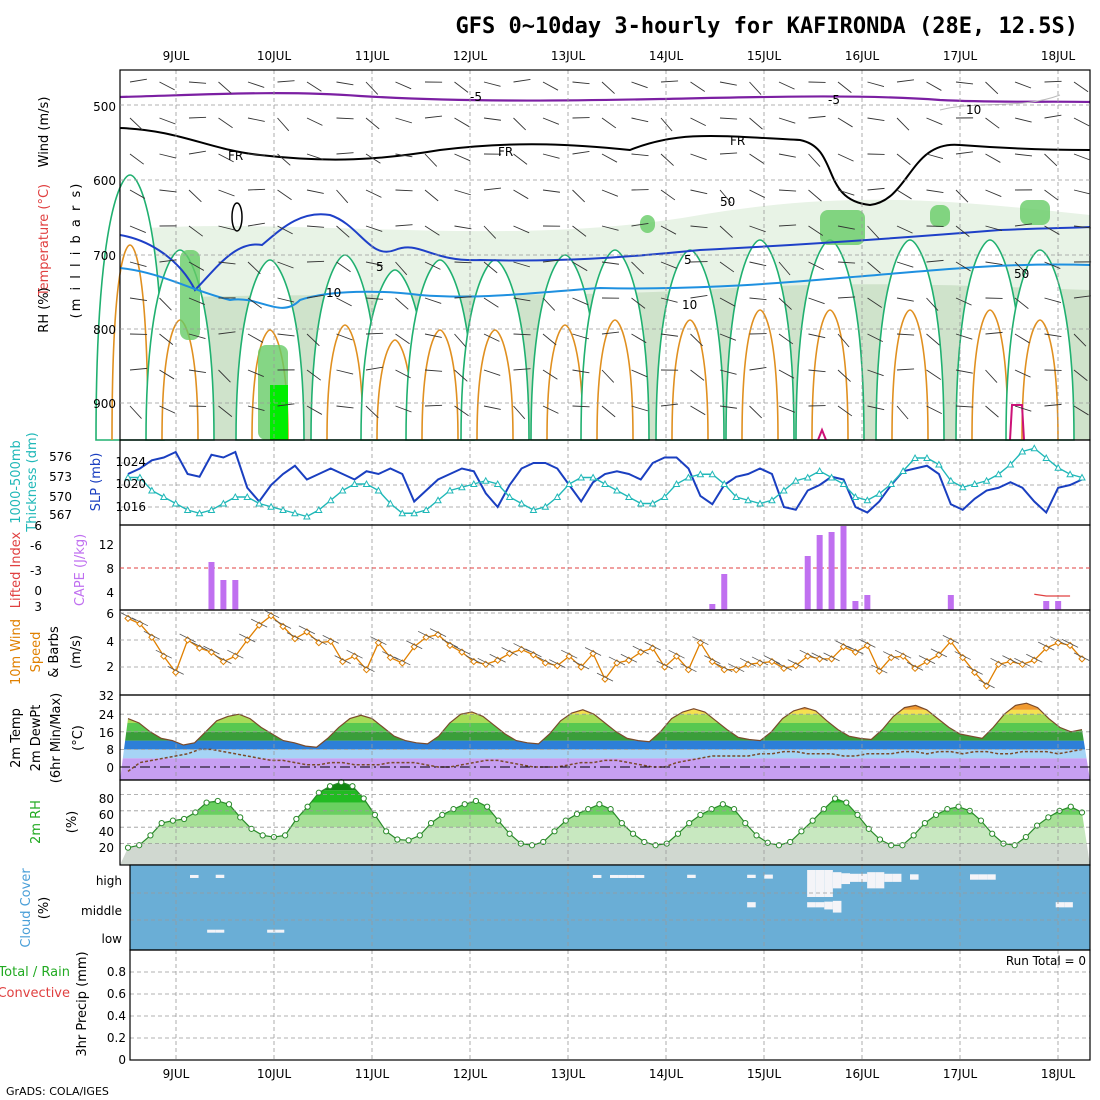 The height and width of the screenshot is (1100, 1100). I want to click on top-date-tick: 11JUL, so click(372, 56).